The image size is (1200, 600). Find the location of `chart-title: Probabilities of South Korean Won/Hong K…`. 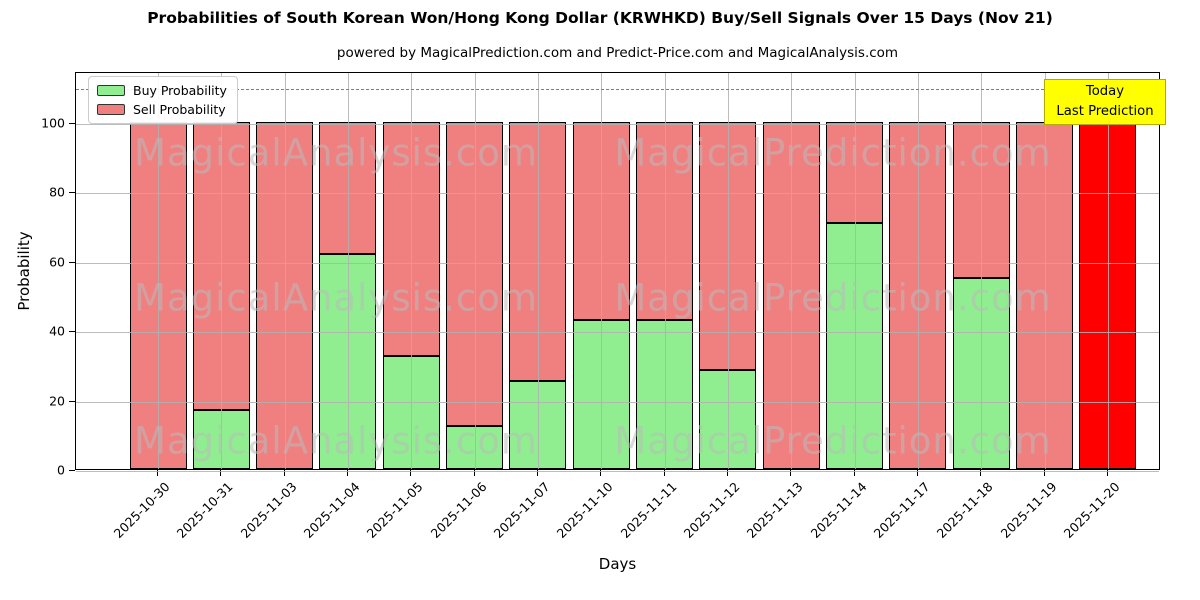

chart-title: Probabilities of South Korean Won/Hong K… is located at coordinates (600, 18).